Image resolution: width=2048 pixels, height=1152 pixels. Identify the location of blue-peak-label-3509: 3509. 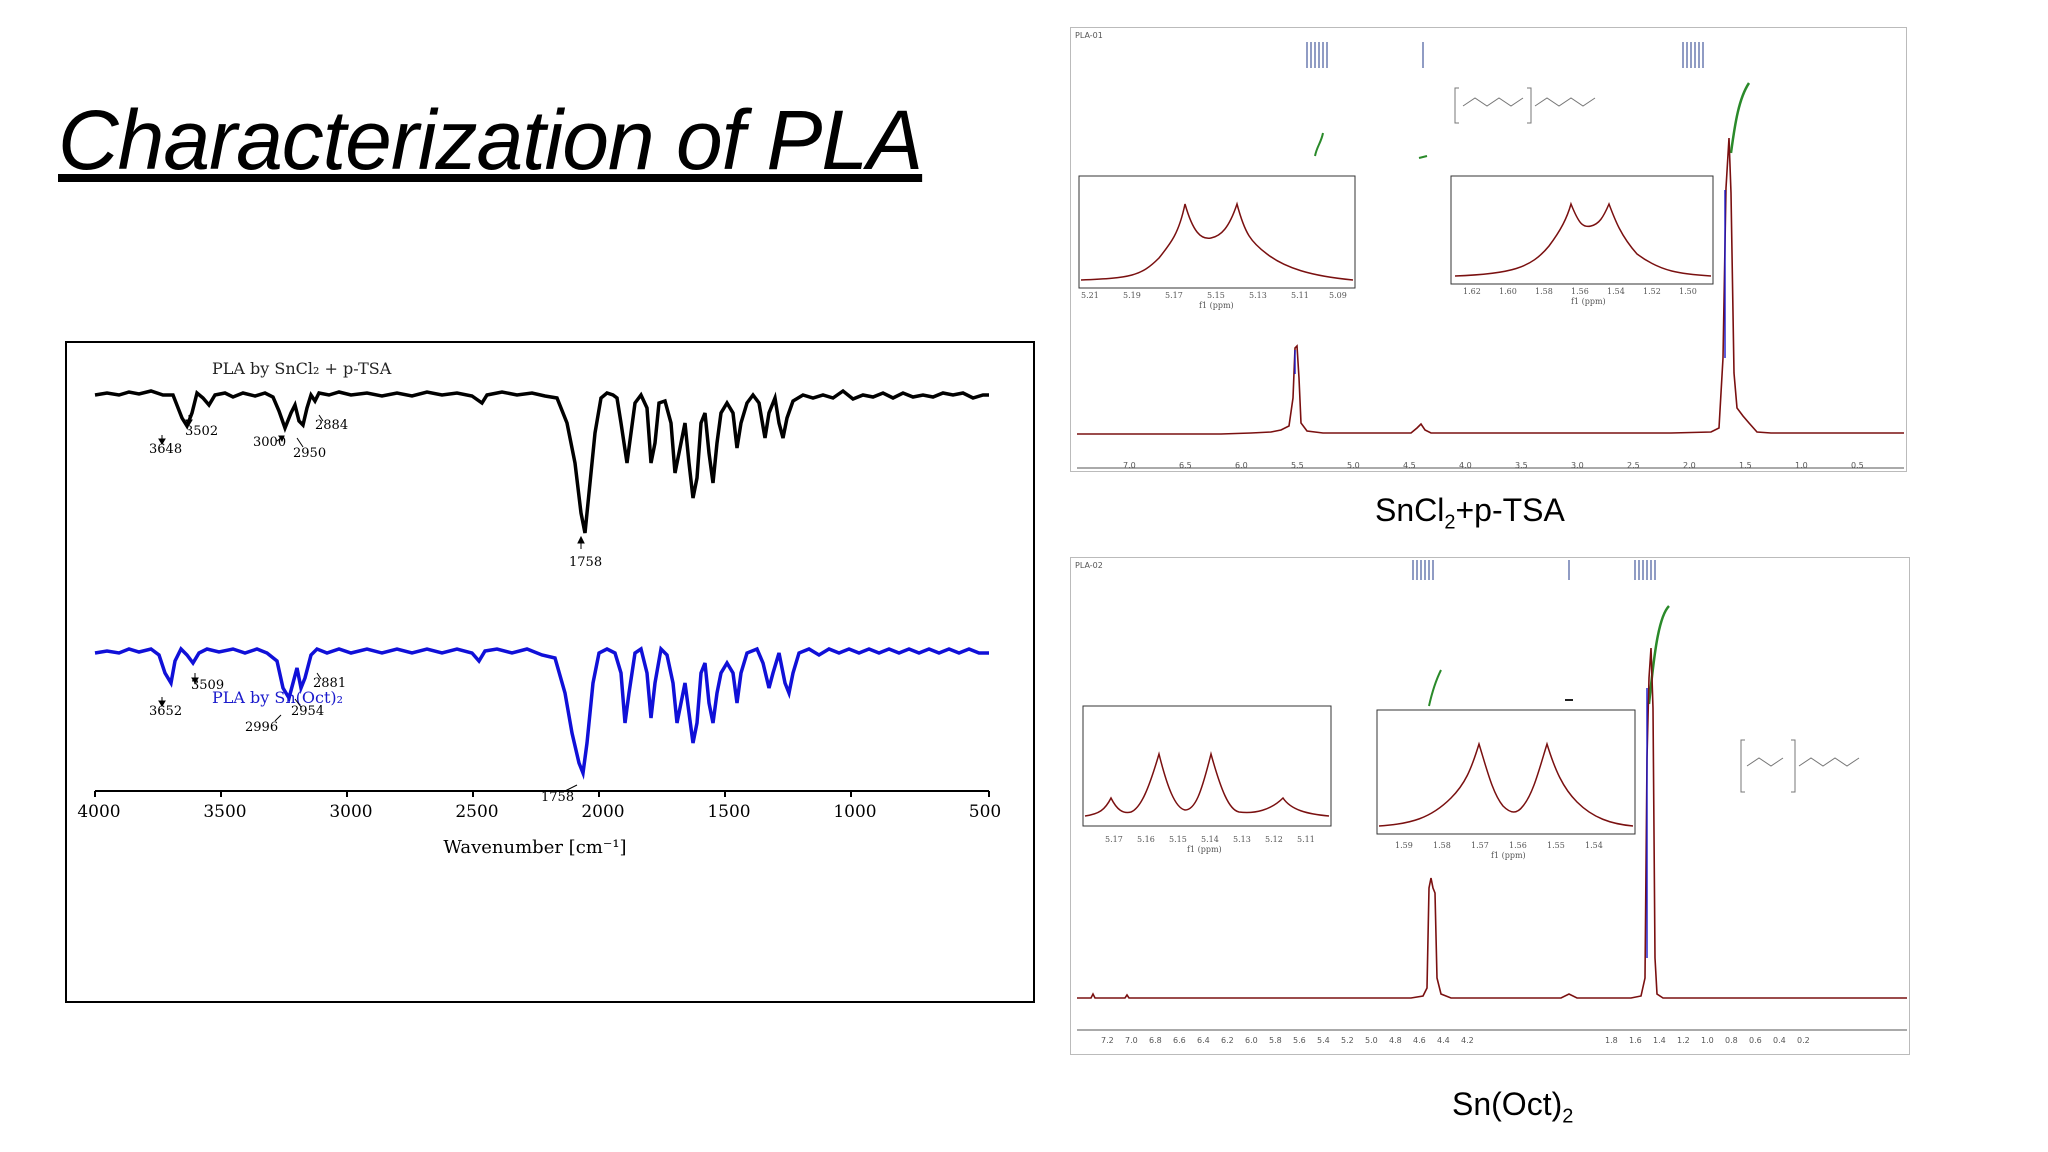
(207, 685).